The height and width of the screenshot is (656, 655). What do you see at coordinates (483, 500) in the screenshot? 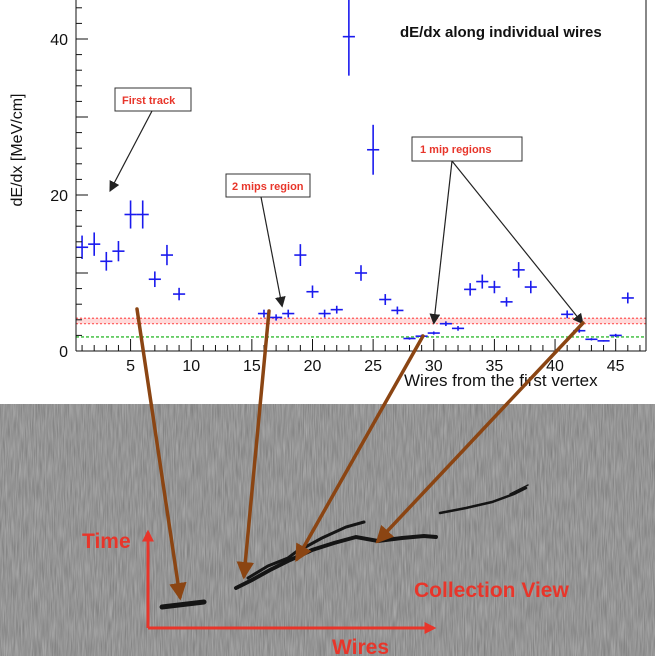
I see `far-track` at bounding box center [483, 500].